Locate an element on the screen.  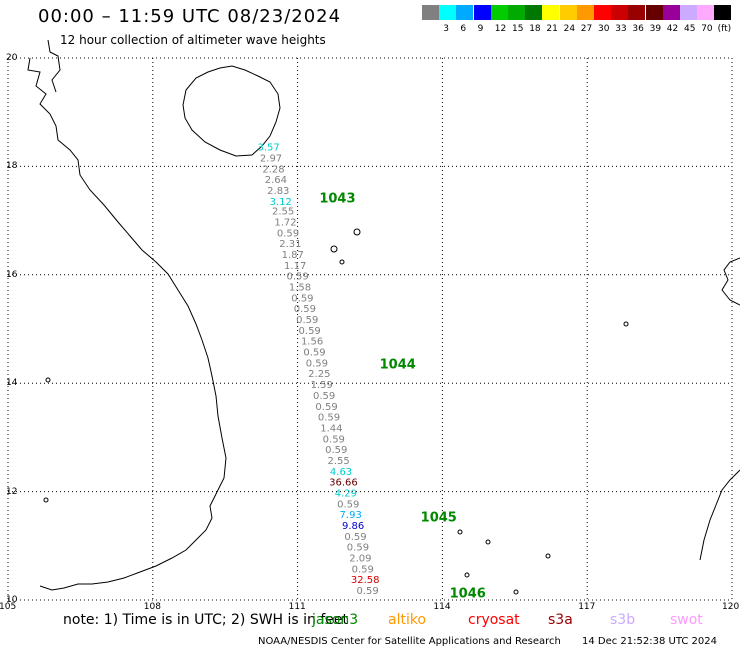
scale-label: 12 is located at coordinates (500, 29).